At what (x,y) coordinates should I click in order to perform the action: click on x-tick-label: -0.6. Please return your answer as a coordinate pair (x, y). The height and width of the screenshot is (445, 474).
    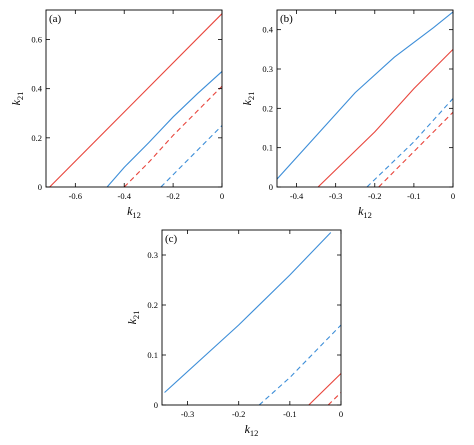
    Looking at the image, I should click on (75, 196).